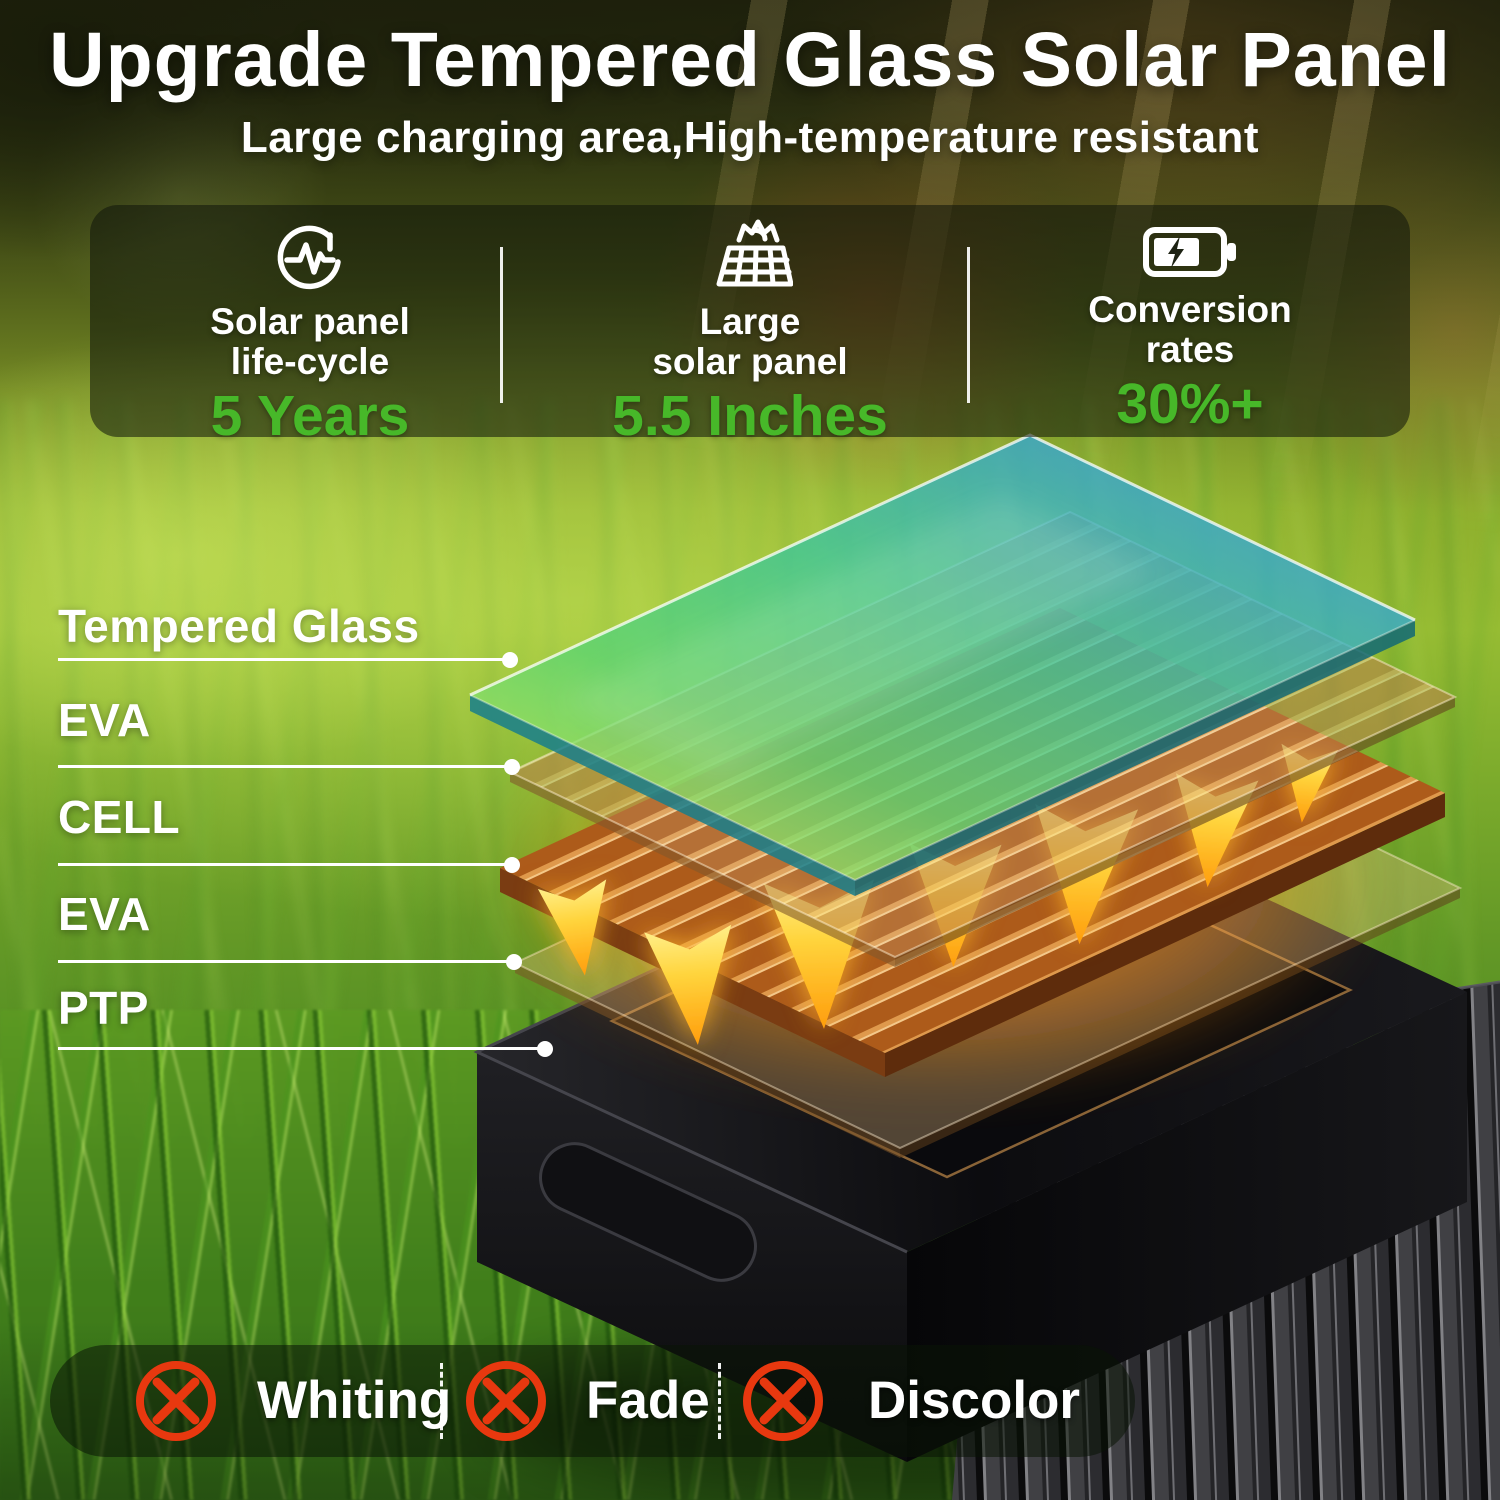 This screenshot has height=1500, width=1500. Describe the element at coordinates (750, 60) in the screenshot. I see `page-title: Upgrade Tempered Glass Solar Panel` at that location.